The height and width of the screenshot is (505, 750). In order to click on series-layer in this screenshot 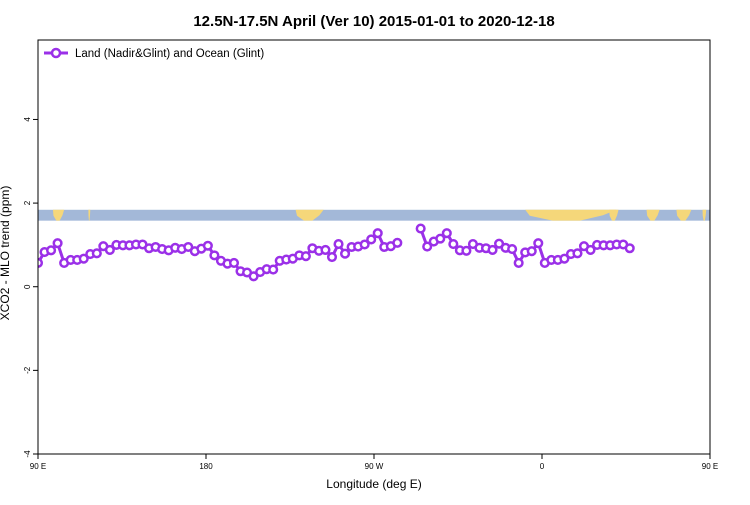, I will do `click(336, 252)`.